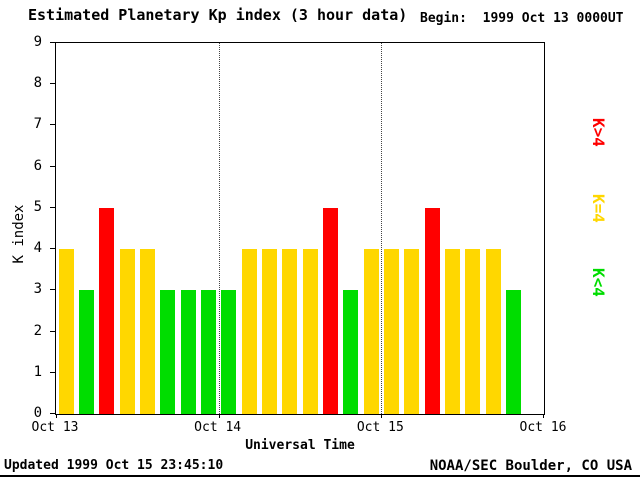 This screenshot has width=640, height=480. Describe the element at coordinates (37, 289) in the screenshot. I see `y-tick-label: 3` at that location.